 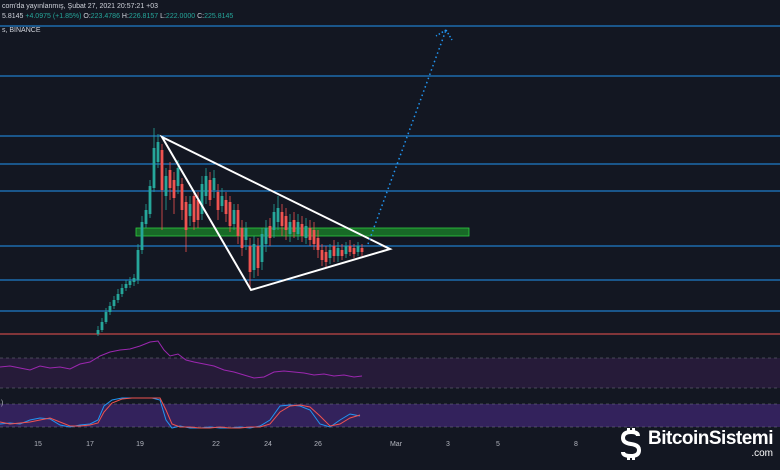 What do you see at coordinates (201, 16) in the screenshot?
I see `close-label: C:` at bounding box center [201, 16].